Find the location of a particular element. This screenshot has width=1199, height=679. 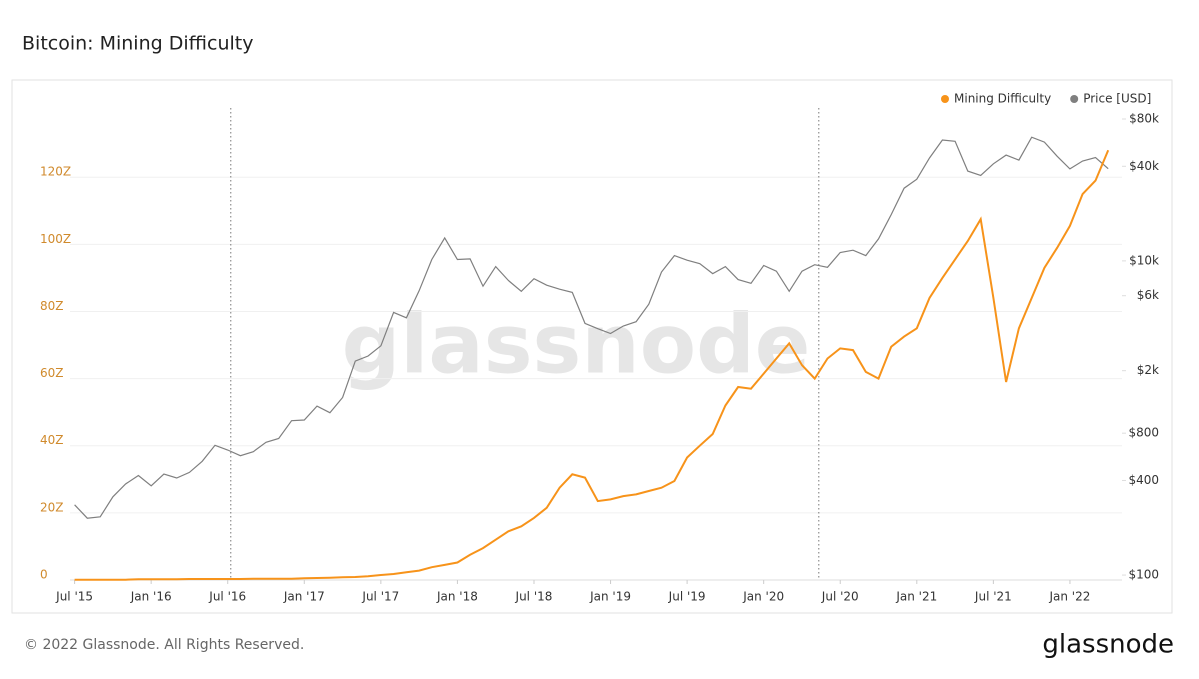

x-tick-label: Jan '18 is located at coordinates (457, 597).